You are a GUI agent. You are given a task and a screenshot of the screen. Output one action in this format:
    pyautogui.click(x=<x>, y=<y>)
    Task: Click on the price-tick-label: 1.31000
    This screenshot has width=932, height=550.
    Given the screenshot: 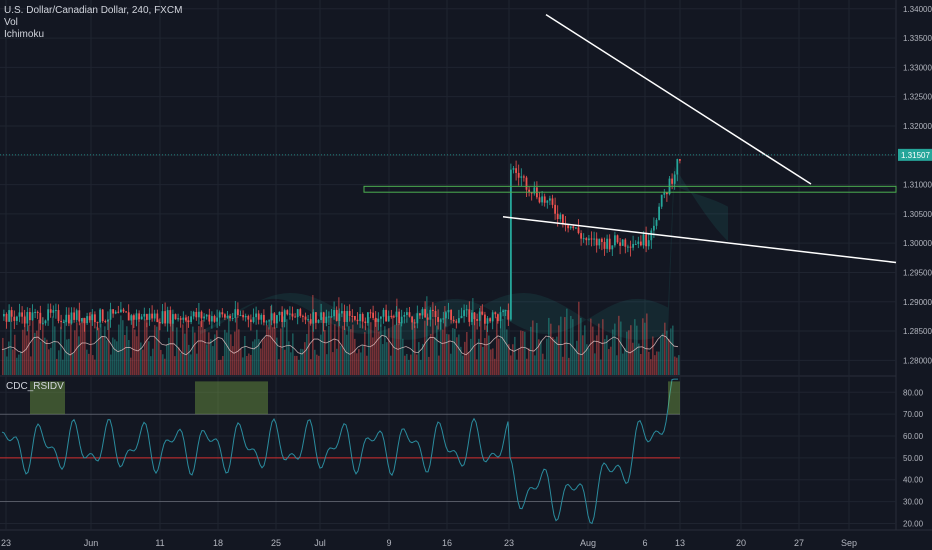 What is the action you would take?
    pyautogui.click(x=917, y=185)
    